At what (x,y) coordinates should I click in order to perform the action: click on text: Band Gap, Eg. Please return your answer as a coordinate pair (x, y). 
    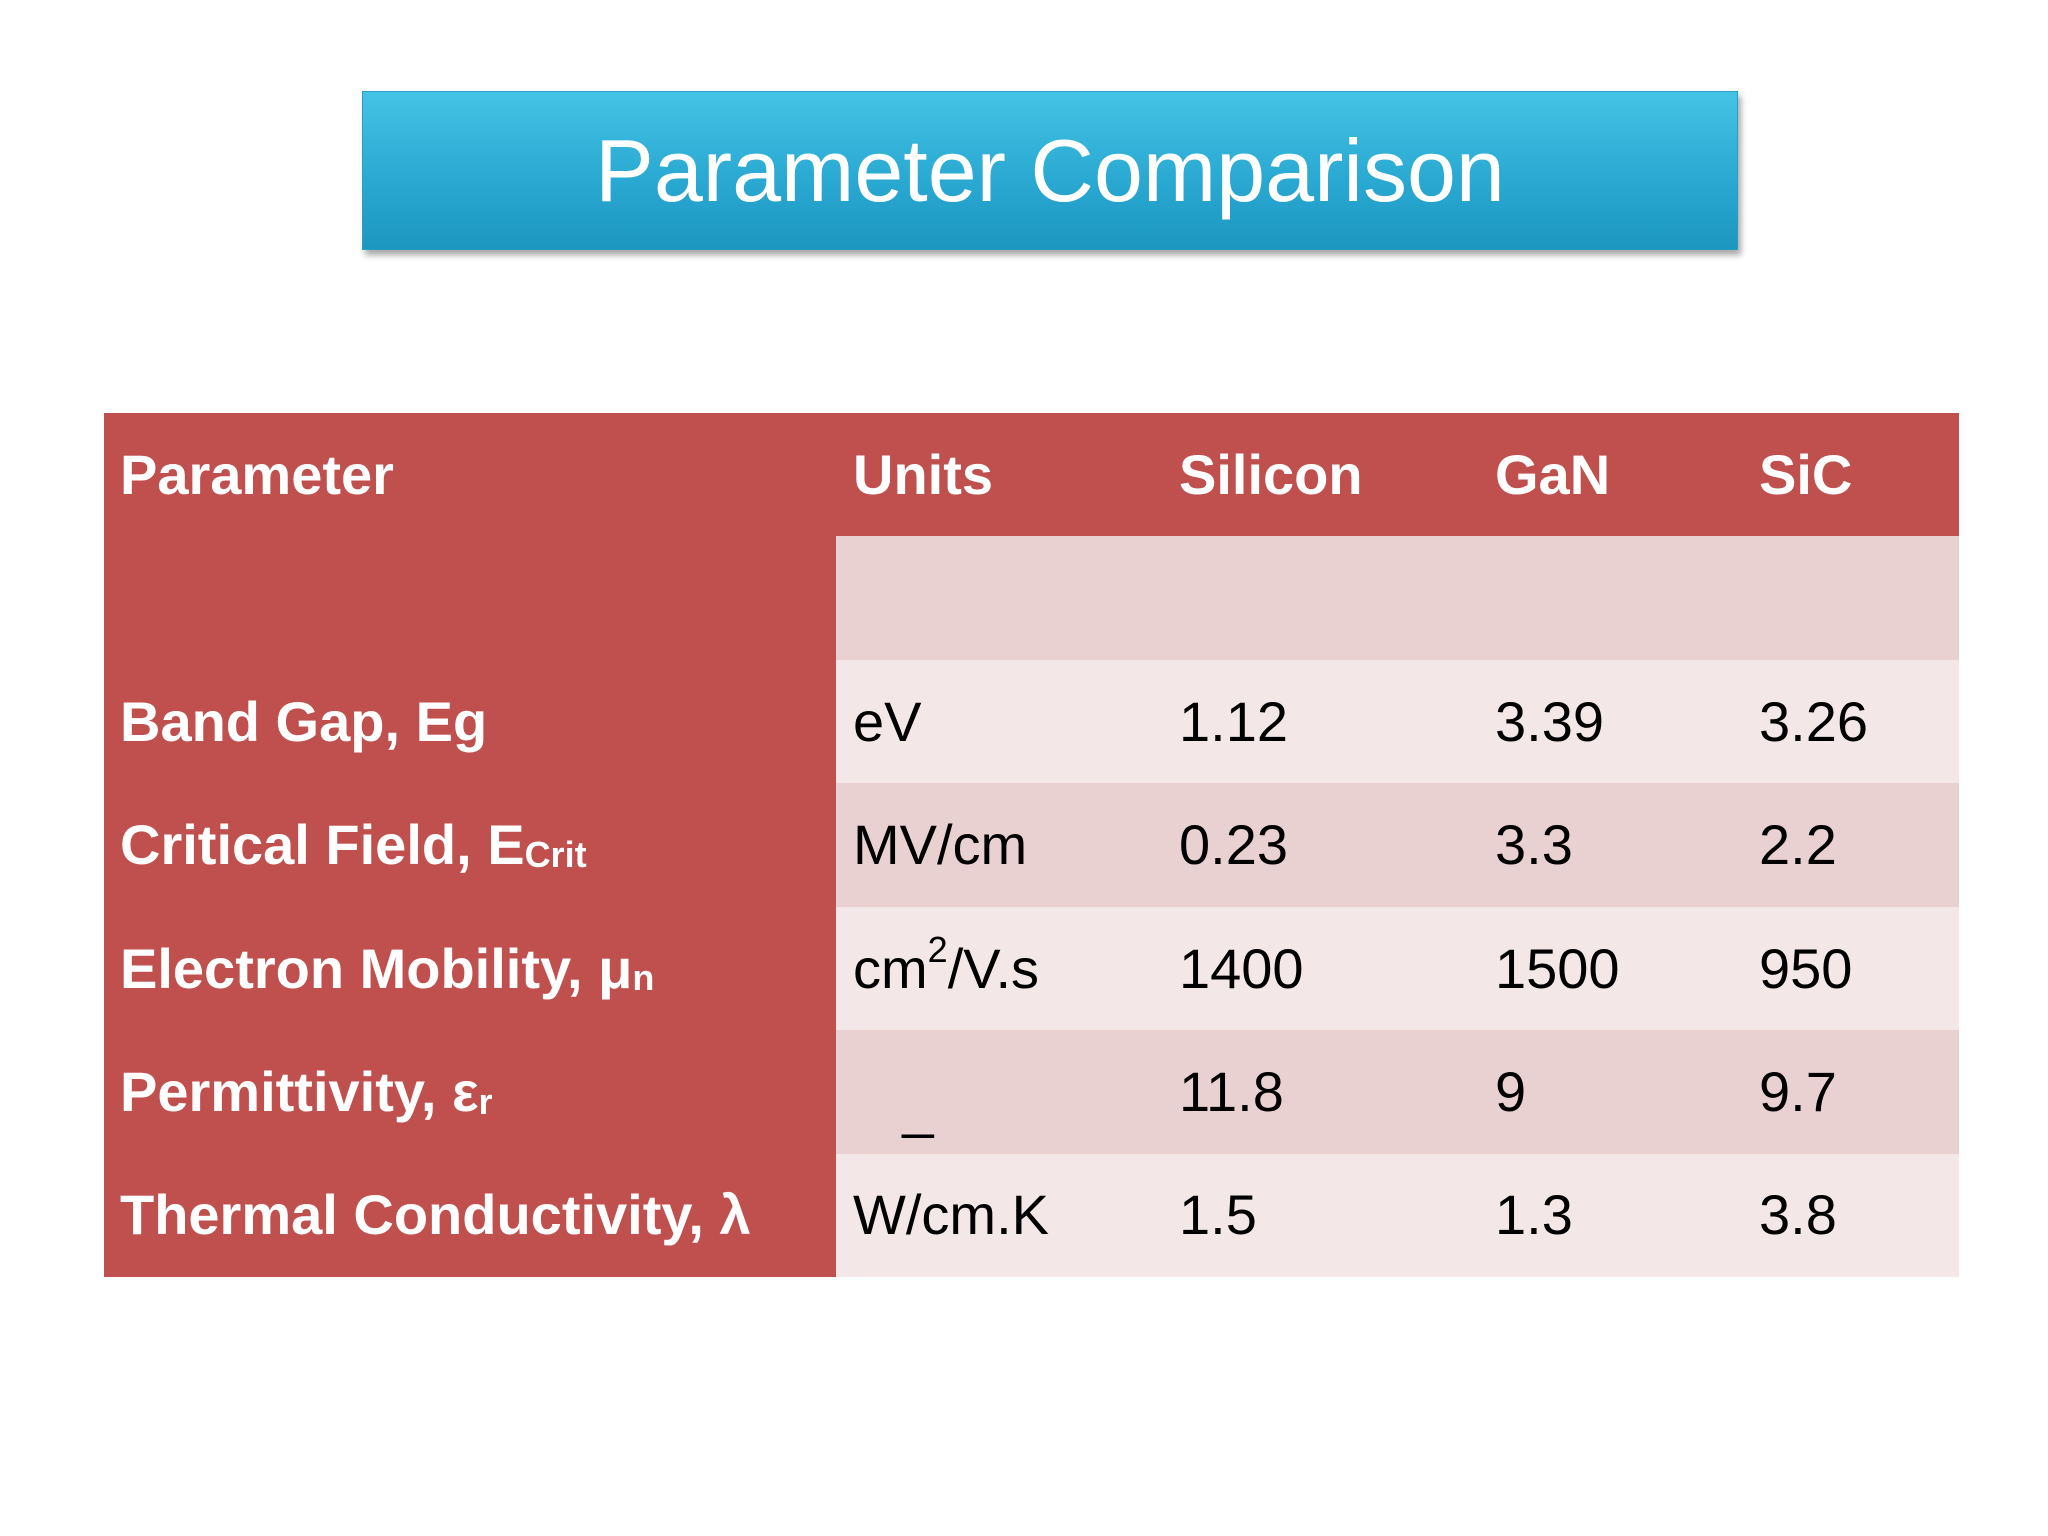
    Looking at the image, I should click on (304, 721).